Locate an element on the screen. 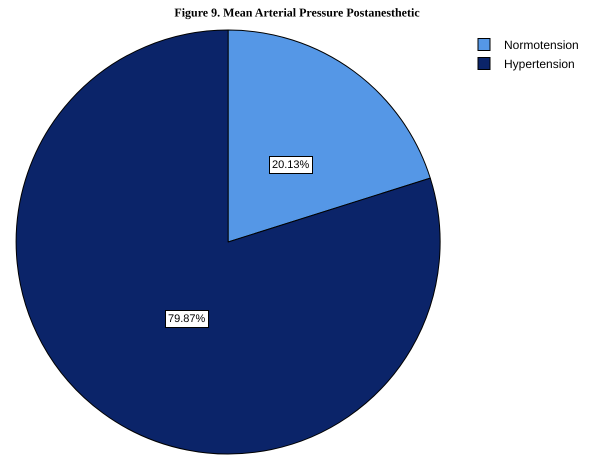  data-label: 20.13% is located at coordinates (291, 165).